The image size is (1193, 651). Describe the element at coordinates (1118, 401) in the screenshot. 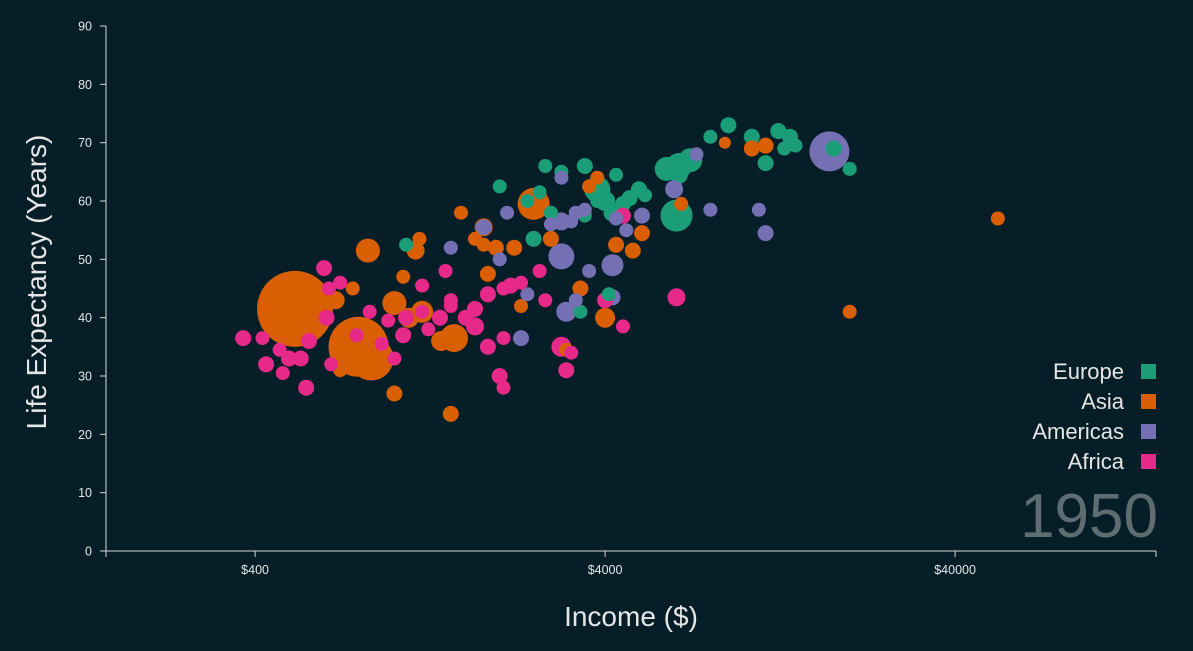

I see `legend-item-asia: Asia` at that location.